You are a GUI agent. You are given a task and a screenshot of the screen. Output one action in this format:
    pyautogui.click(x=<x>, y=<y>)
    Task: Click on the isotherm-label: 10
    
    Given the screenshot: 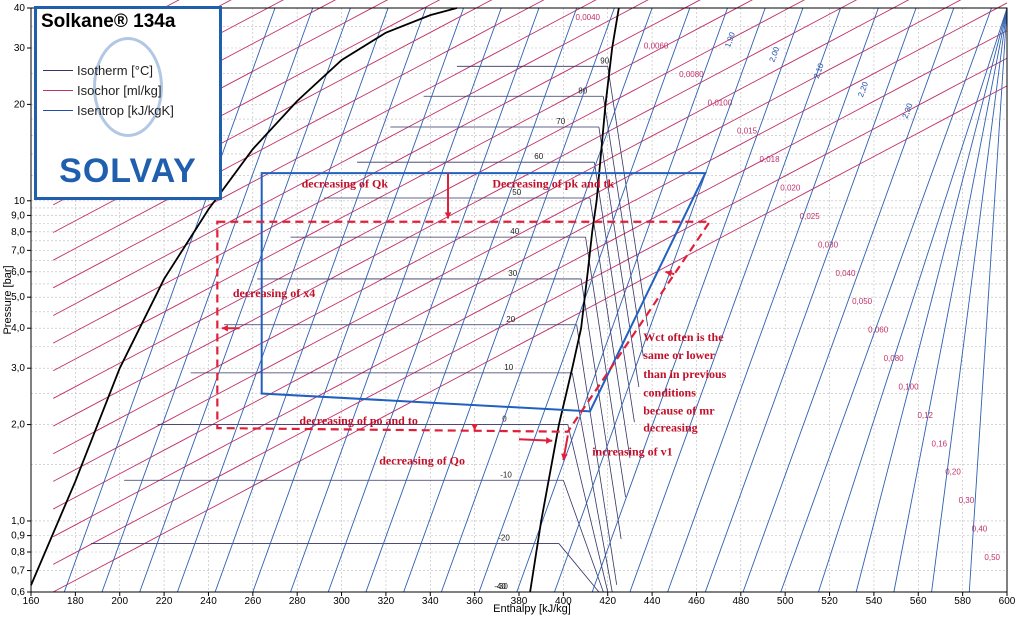 What is the action you would take?
    pyautogui.click(x=508, y=367)
    